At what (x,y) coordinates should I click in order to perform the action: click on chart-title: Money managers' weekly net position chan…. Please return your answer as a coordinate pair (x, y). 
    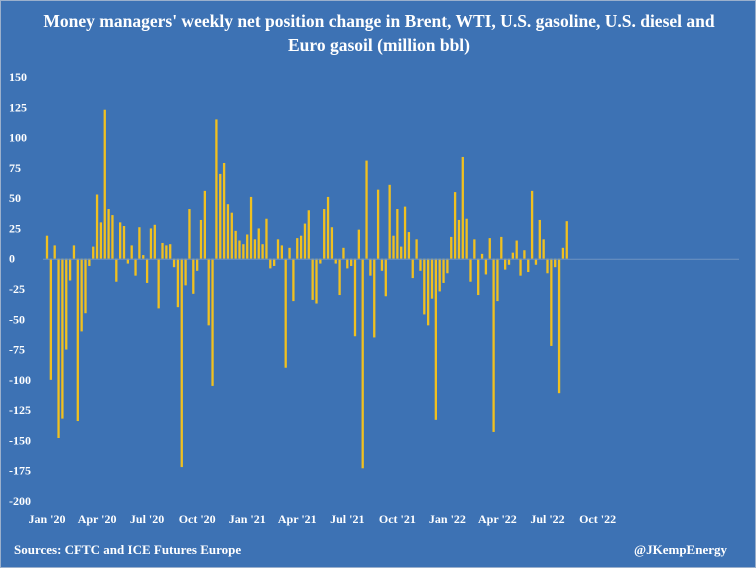
    Looking at the image, I should click on (379, 33).